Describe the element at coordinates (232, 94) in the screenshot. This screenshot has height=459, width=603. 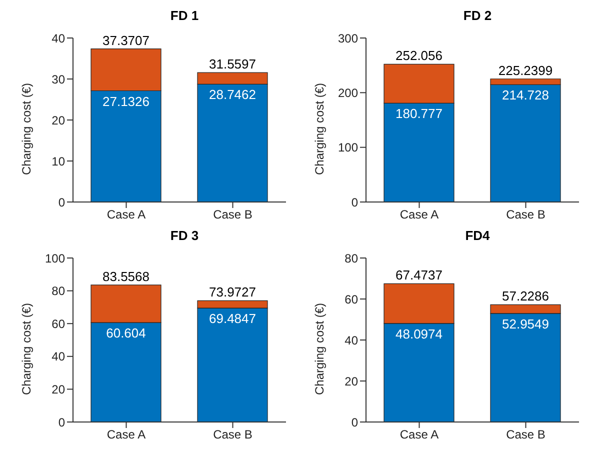
I see `data-label: 28.7462` at that location.